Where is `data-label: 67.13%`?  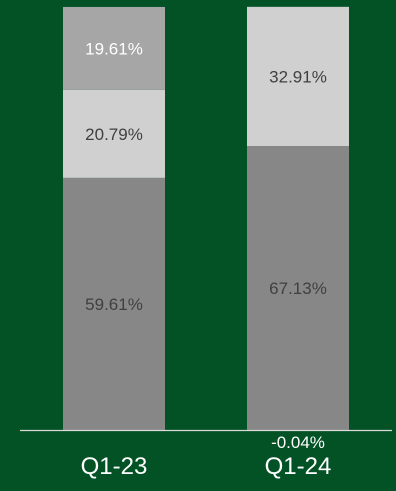 data-label: 67.13% is located at coordinates (298, 288).